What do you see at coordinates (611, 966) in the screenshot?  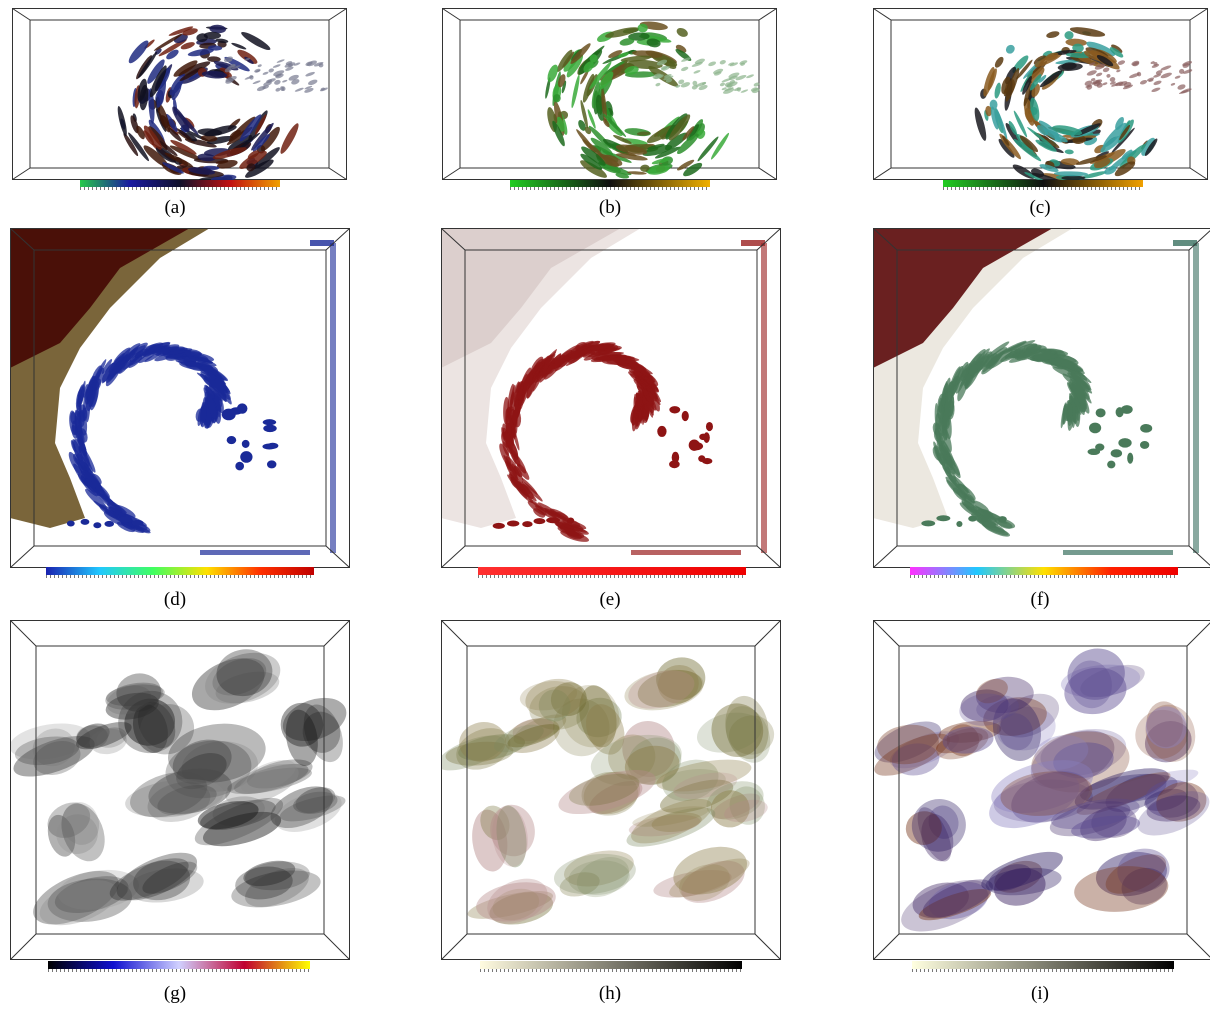 I see `colorbar-h` at bounding box center [611, 966].